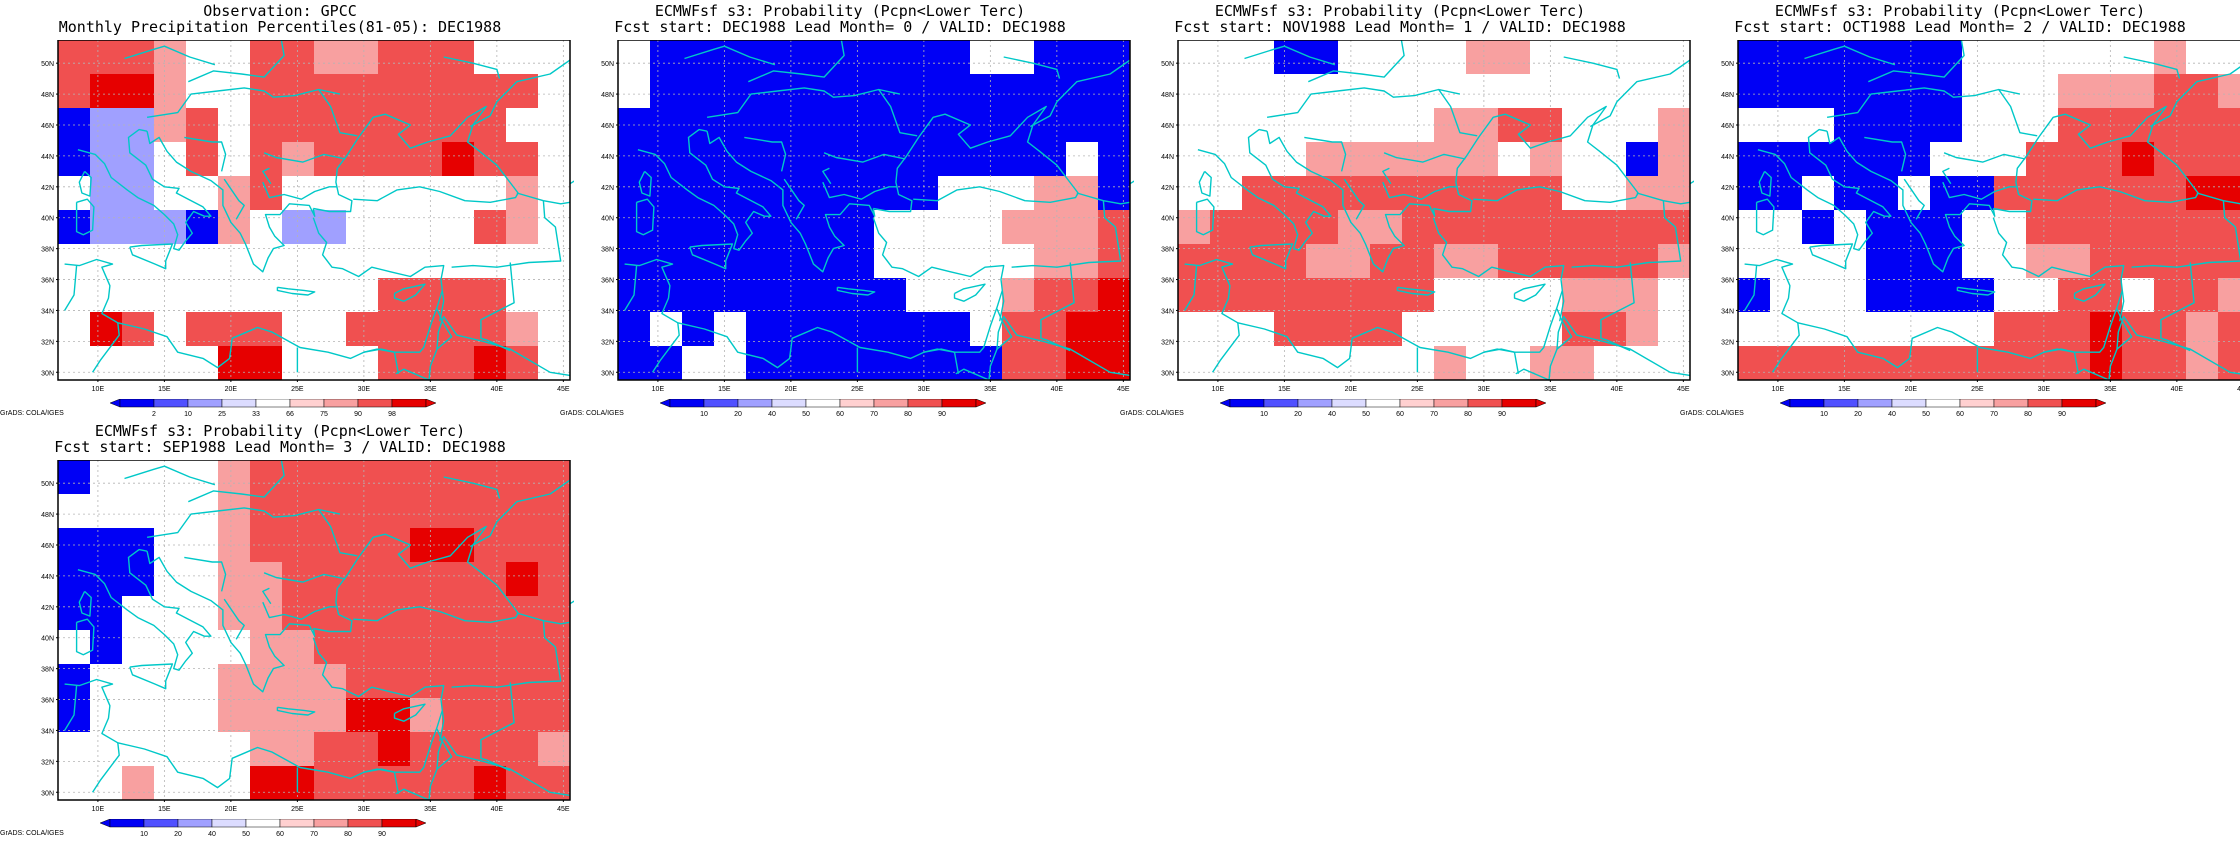  Describe the element at coordinates (324, 414) in the screenshot. I see `colorbar-label: 75` at that location.